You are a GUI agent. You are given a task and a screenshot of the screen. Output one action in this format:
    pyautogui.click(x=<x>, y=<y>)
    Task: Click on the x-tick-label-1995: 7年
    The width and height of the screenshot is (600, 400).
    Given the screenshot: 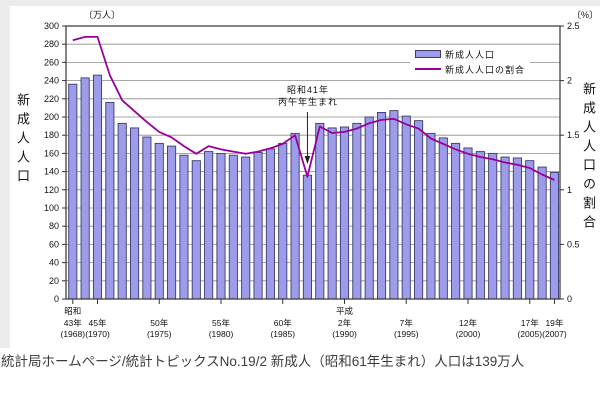 What is the action you would take?
    pyautogui.click(x=407, y=323)
    